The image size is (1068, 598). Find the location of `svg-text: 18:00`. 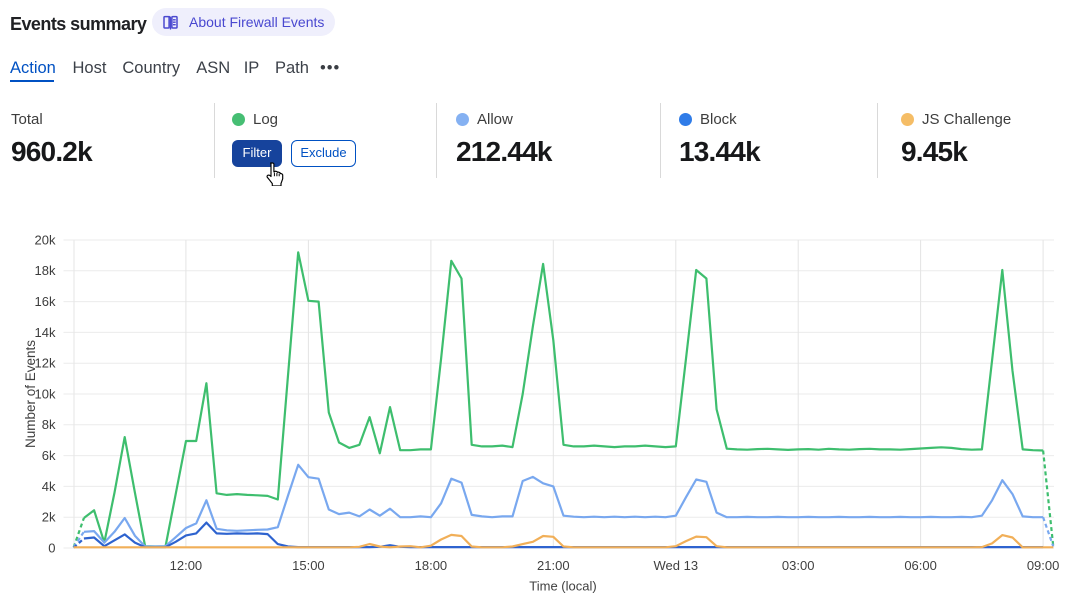

svg-text: 18:00 is located at coordinates (431, 565).